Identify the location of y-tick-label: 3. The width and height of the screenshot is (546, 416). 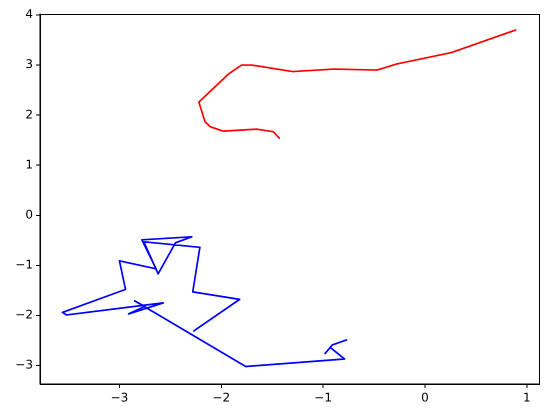
(29, 64).